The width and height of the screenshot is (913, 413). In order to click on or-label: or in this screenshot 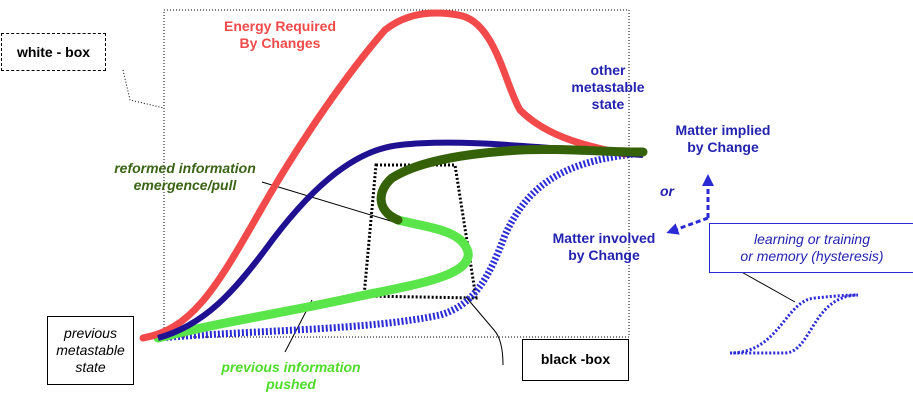, I will do `click(667, 191)`.